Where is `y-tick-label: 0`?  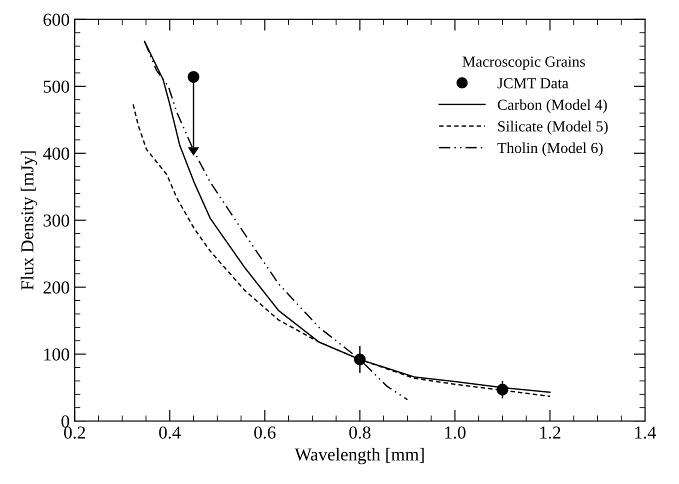
y-tick-label: 0 is located at coordinates (65, 421).